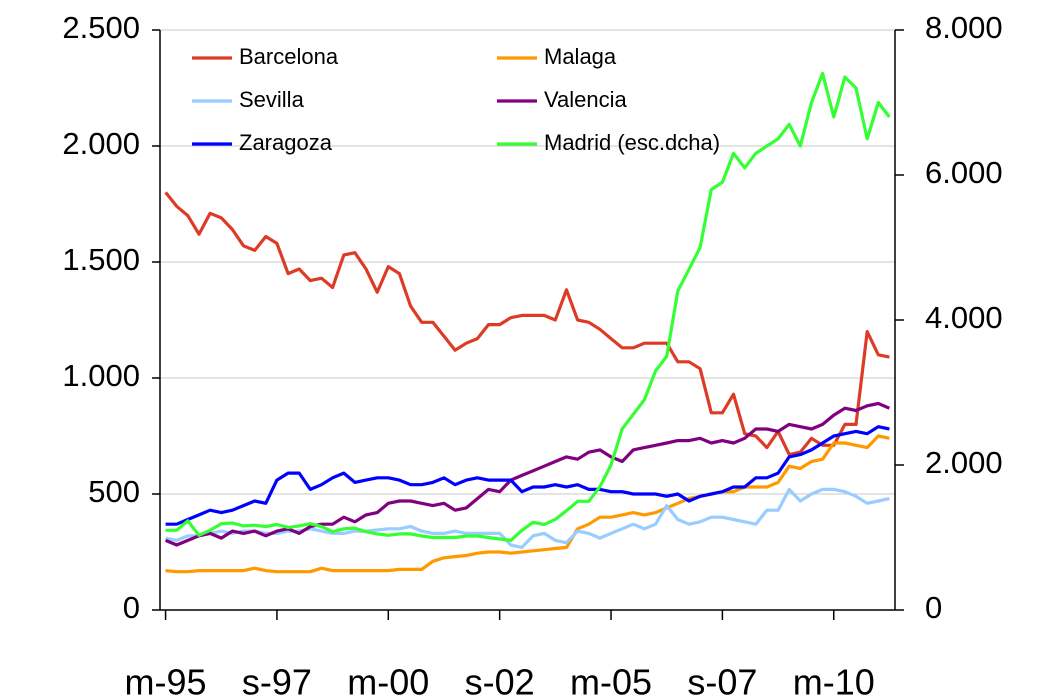 This screenshot has height=695, width=1046. Describe the element at coordinates (114, 491) in the screenshot. I see `y-tick-label: 500` at that location.